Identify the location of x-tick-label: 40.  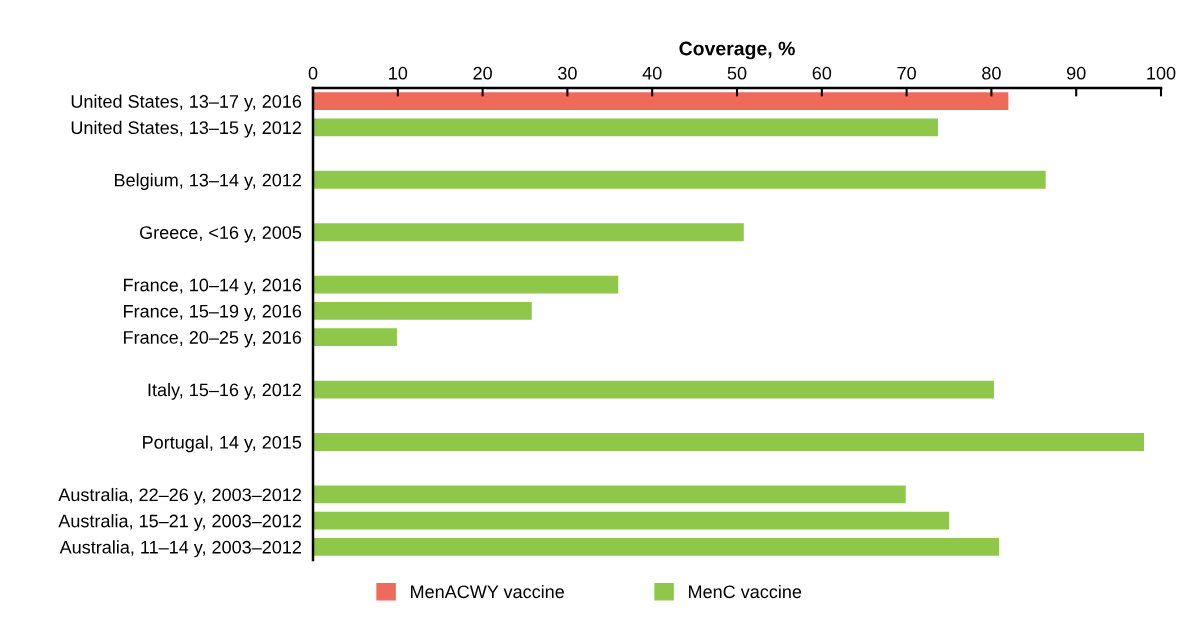
(652, 73).